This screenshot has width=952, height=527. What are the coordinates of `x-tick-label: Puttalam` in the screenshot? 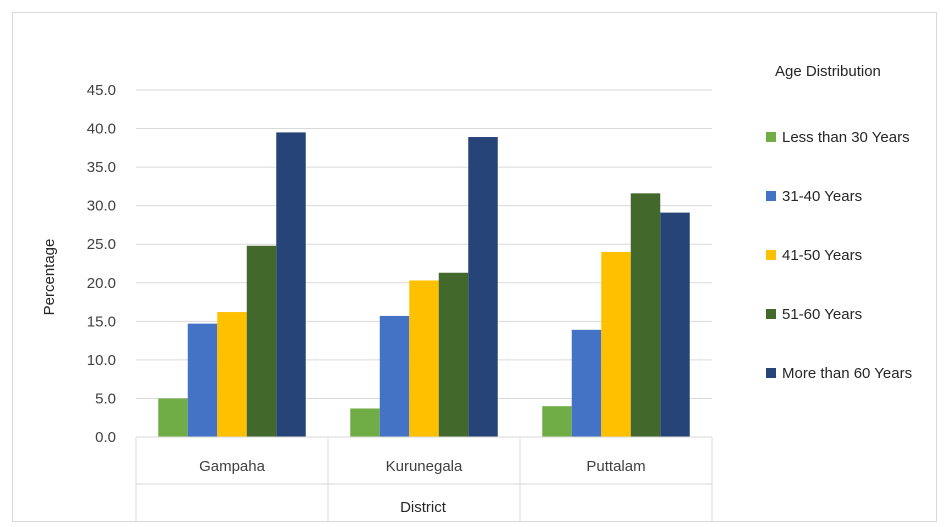 It's located at (615, 466).